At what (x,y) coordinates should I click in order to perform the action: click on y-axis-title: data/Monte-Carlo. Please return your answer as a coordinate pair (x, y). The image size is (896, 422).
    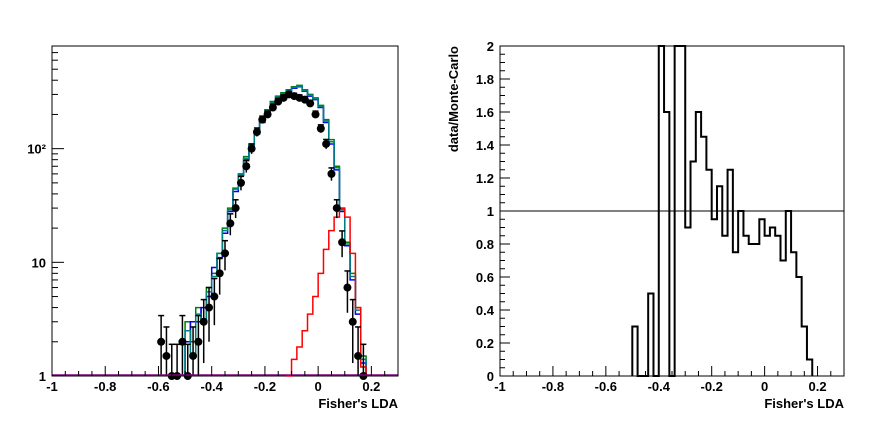
    Looking at the image, I should click on (453, 99).